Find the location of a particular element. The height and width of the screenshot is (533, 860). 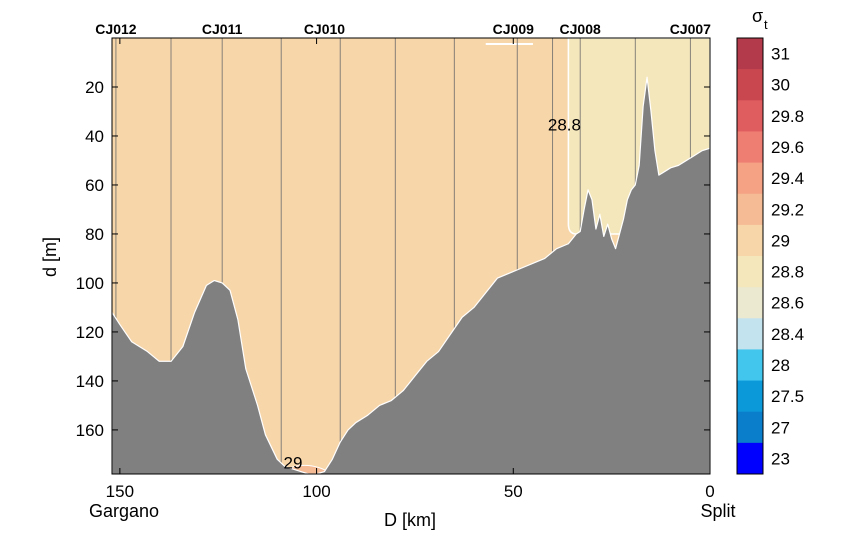

colorbar-level-label: 27 is located at coordinates (780, 427).